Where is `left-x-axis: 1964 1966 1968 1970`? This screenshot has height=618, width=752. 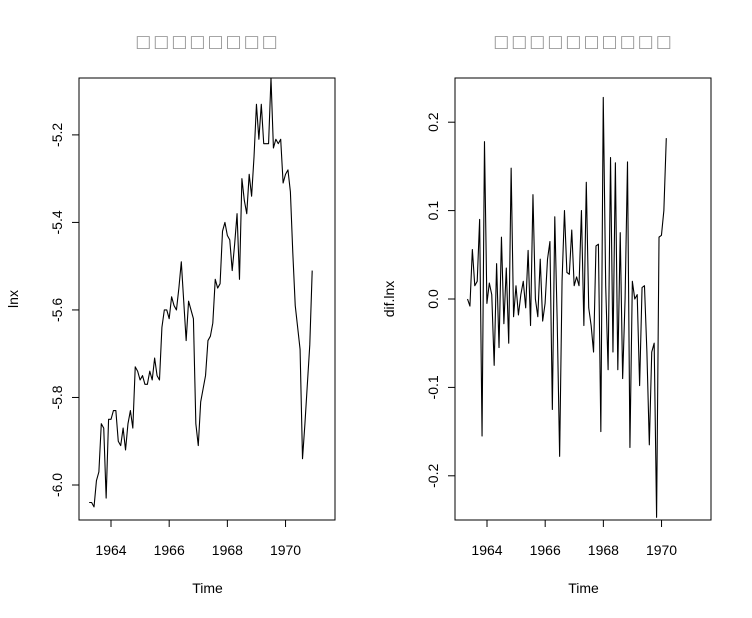 left-x-axis: 1964 1966 1968 1970 is located at coordinates (198, 539).